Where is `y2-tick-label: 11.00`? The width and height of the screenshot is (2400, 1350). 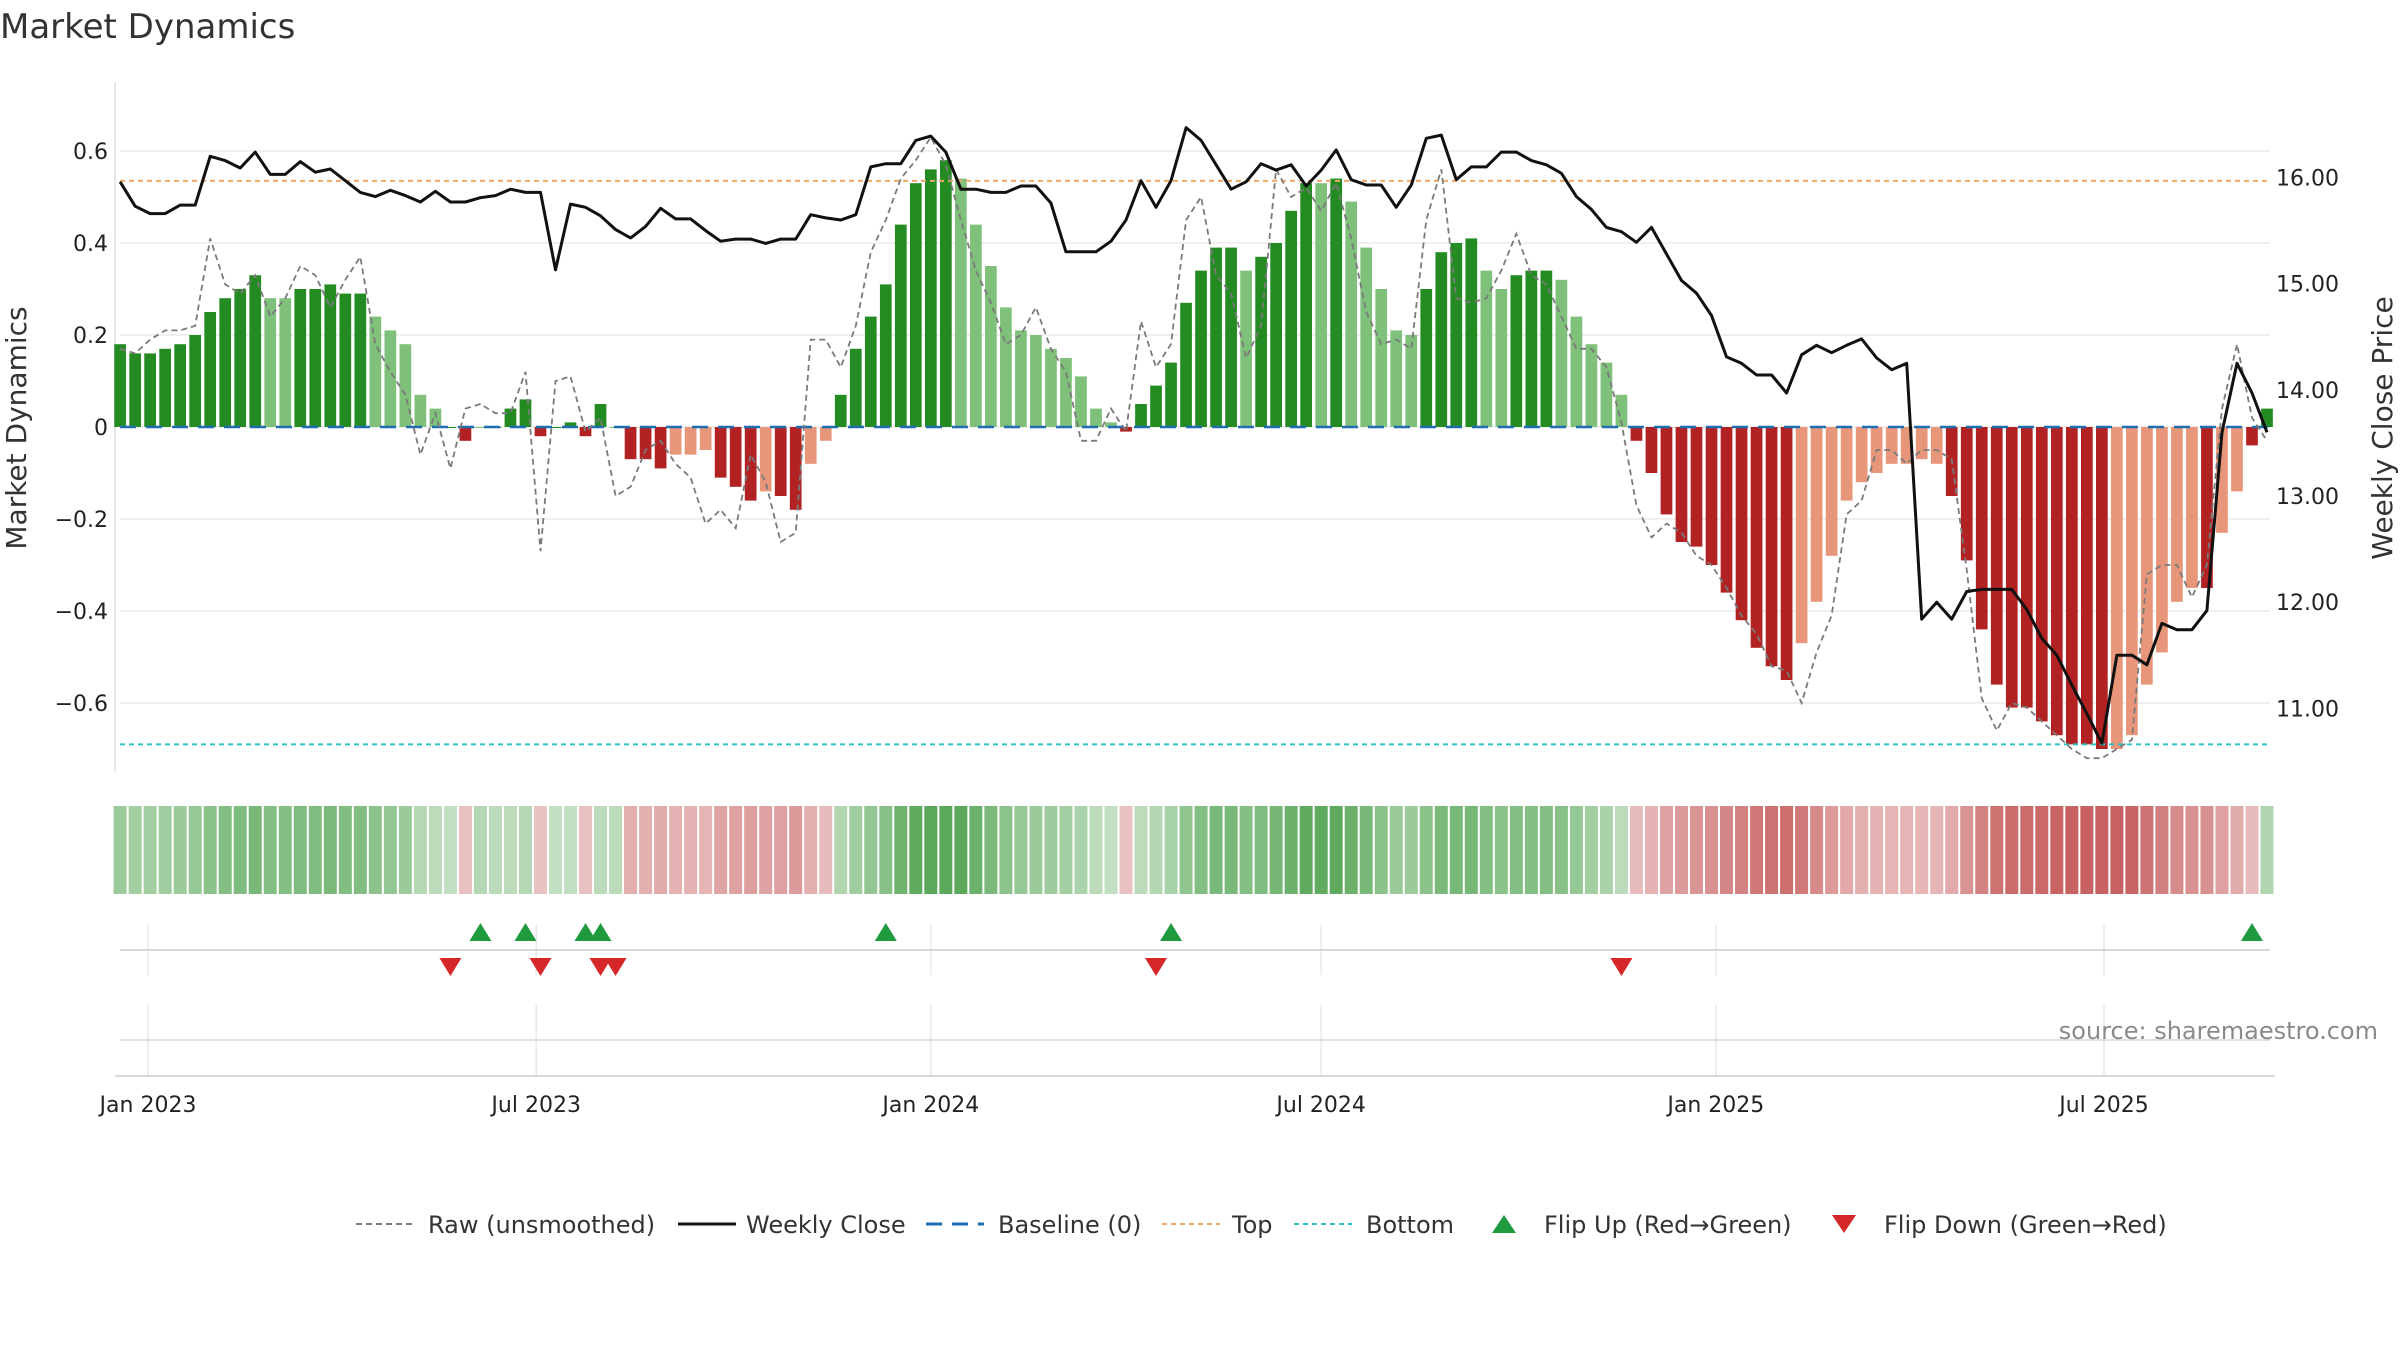 y2-tick-label: 11.00 is located at coordinates (2307, 709).